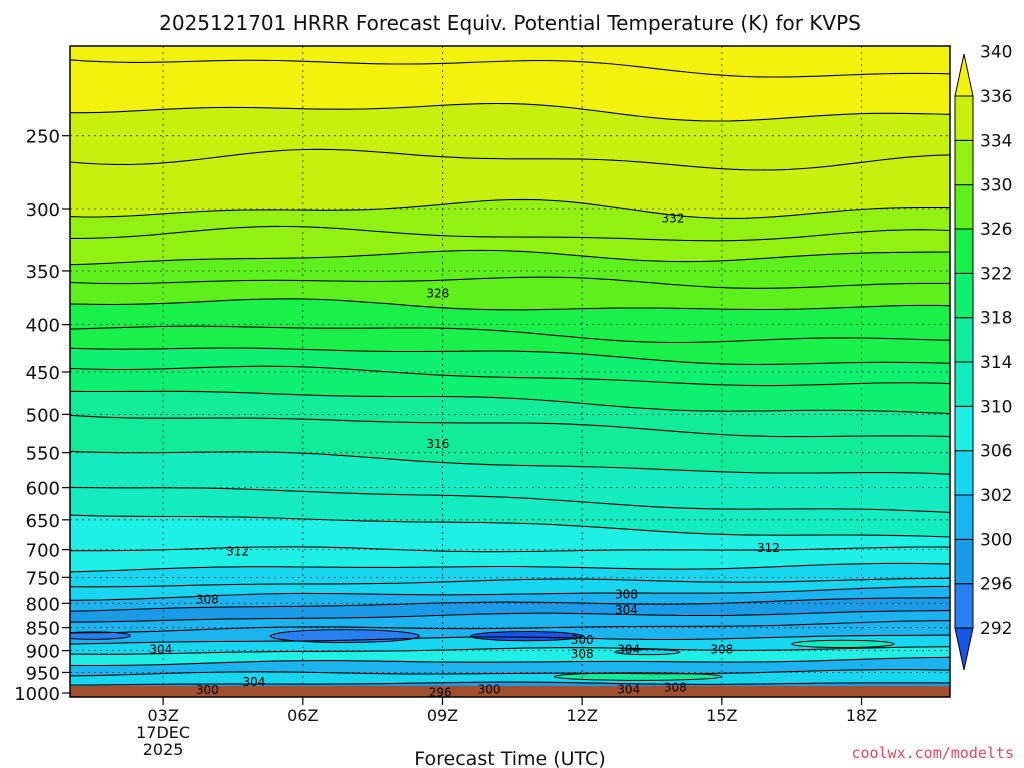  What do you see at coordinates (43, 521) in the screenshot?
I see `y-tick-label: 650` at bounding box center [43, 521].